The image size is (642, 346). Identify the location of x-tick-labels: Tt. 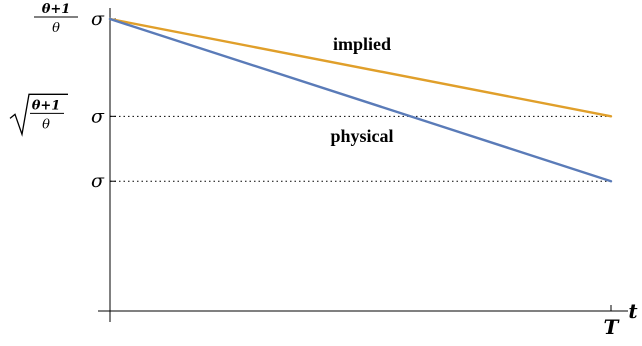
(621, 319).